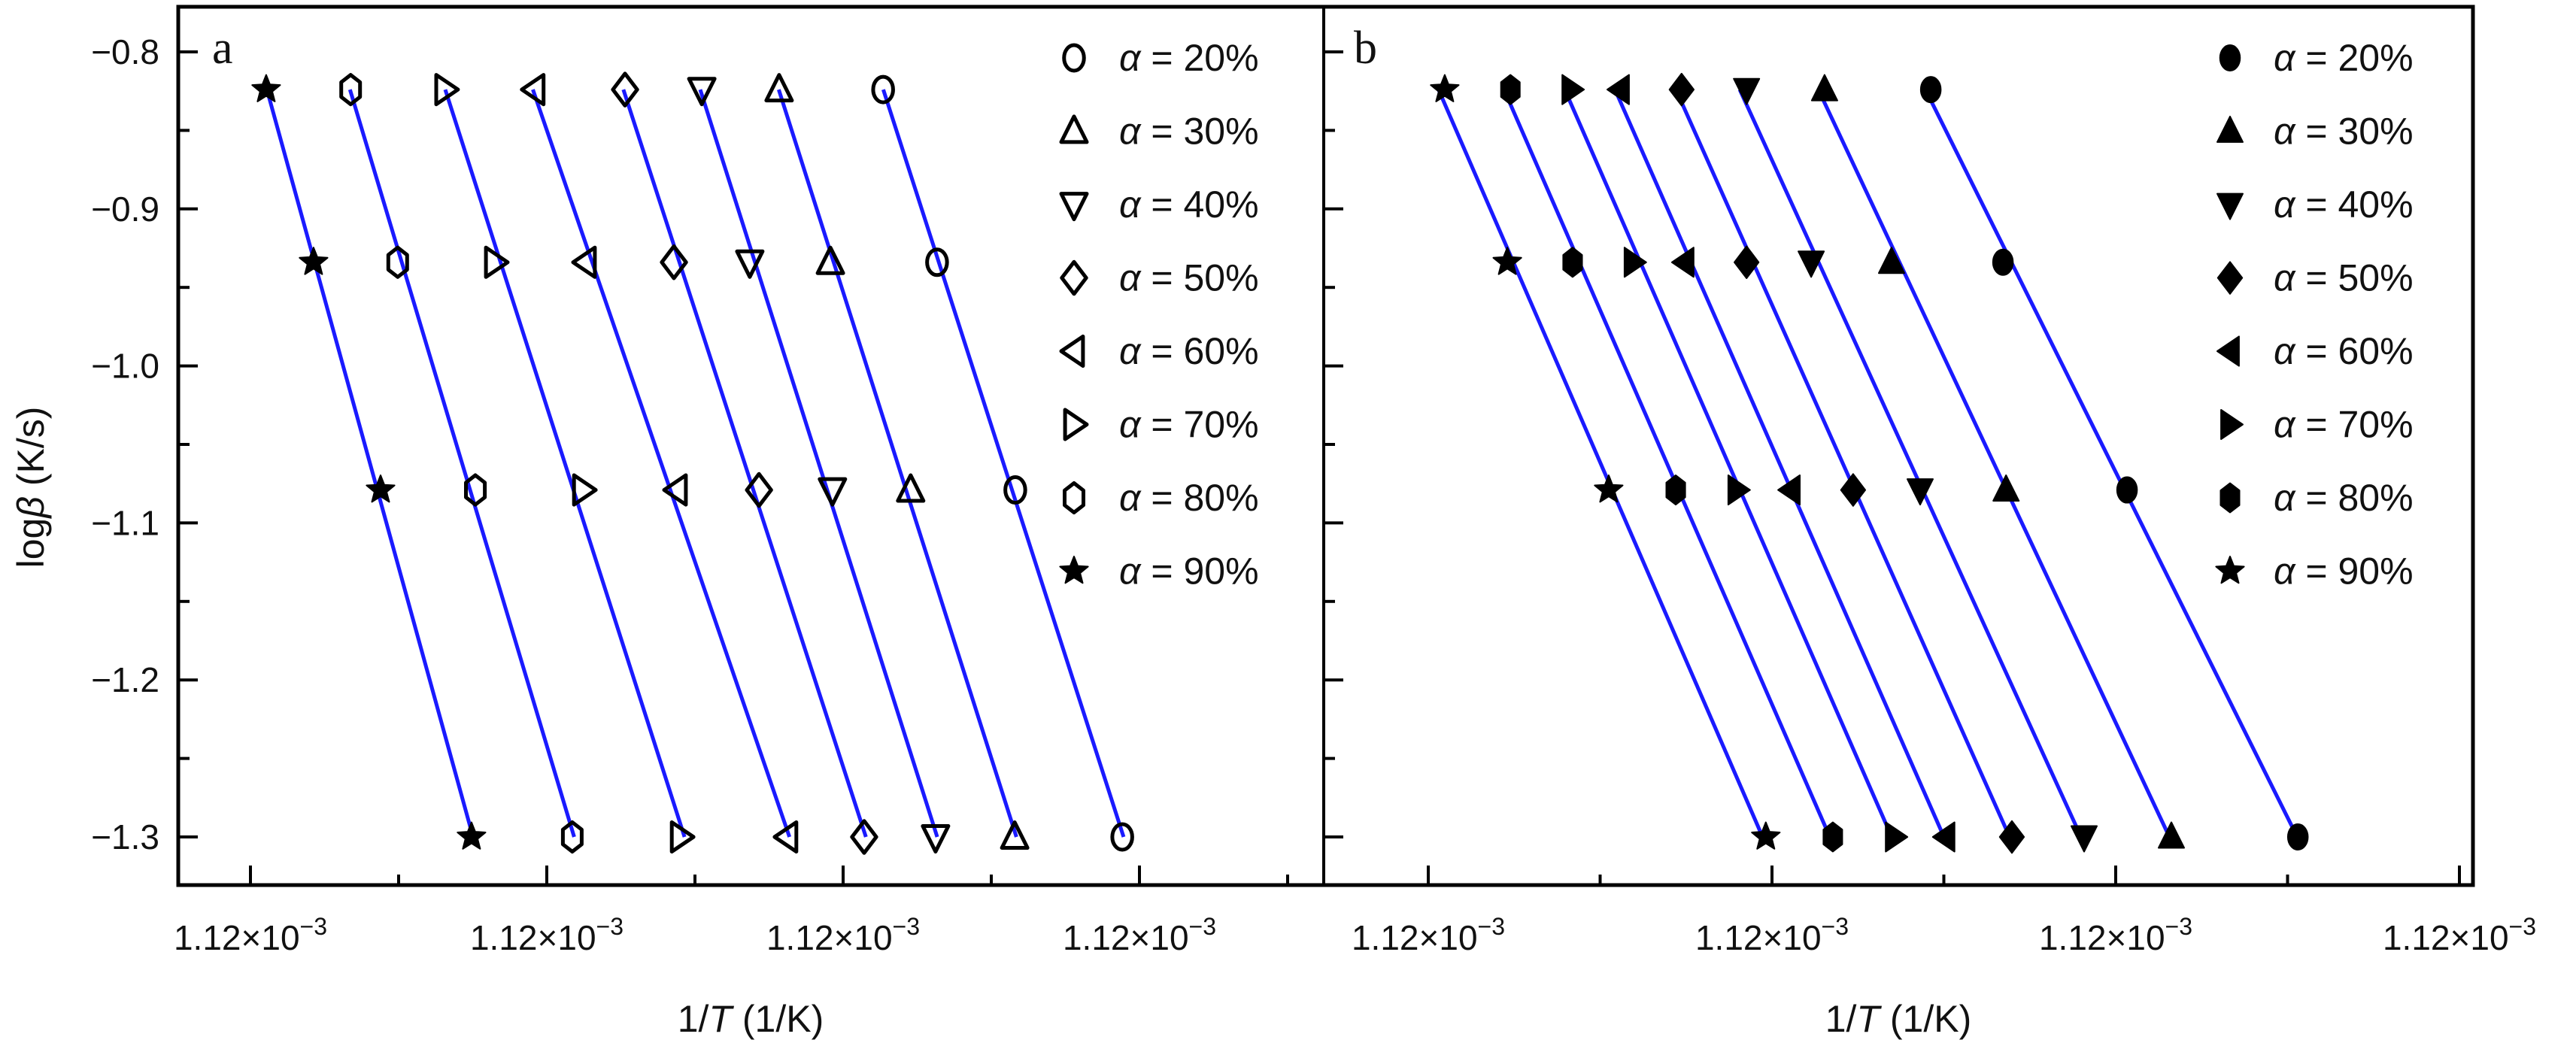 The height and width of the screenshot is (1049, 2576). What do you see at coordinates (1074, 129) in the screenshot?
I see `legend-triangle-up-icon` at bounding box center [1074, 129].